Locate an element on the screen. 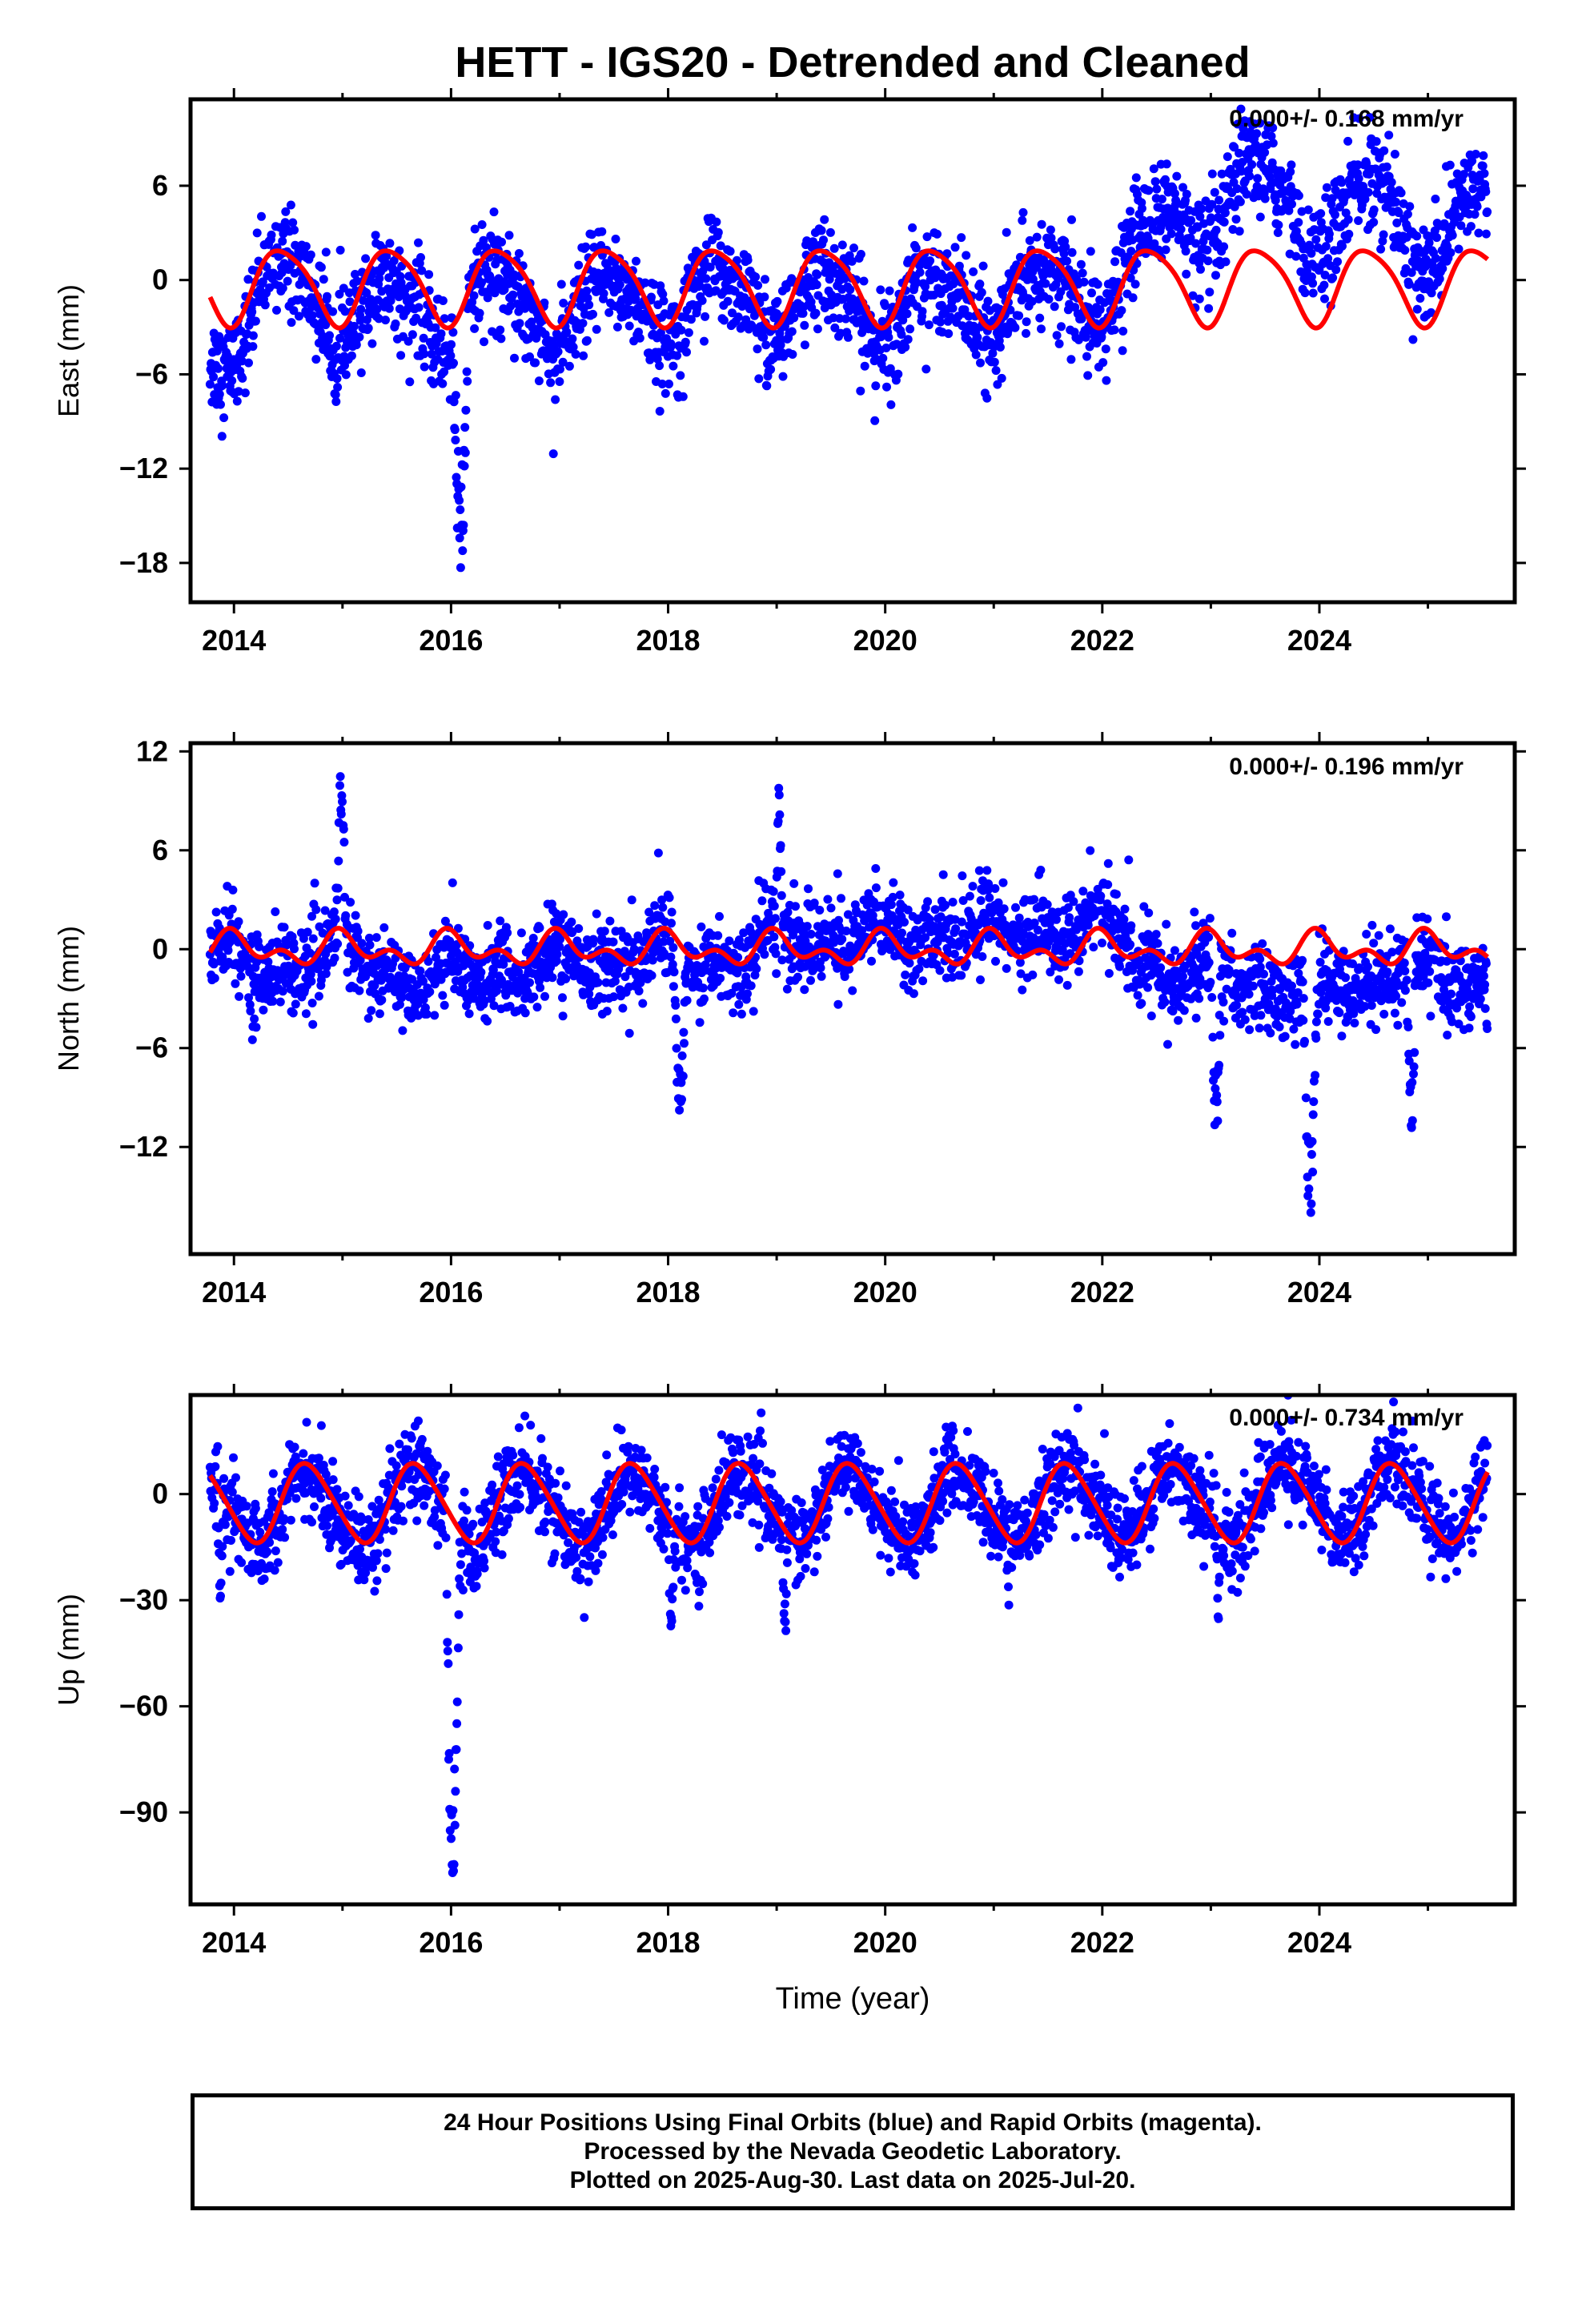 This screenshot has height=2324, width=1582. x-tick-label: 2024 is located at coordinates (1319, 640).